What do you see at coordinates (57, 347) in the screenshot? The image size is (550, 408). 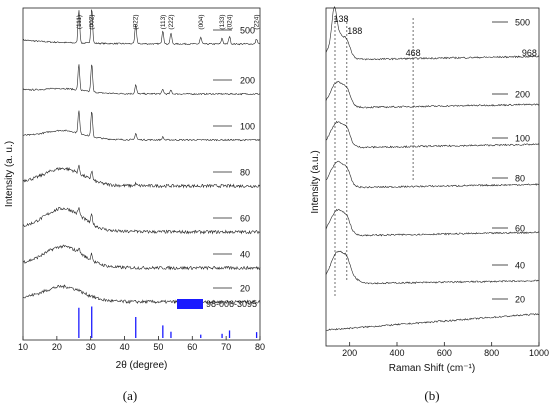 I see `panel-a-x-tick-label: 20` at bounding box center [57, 347].